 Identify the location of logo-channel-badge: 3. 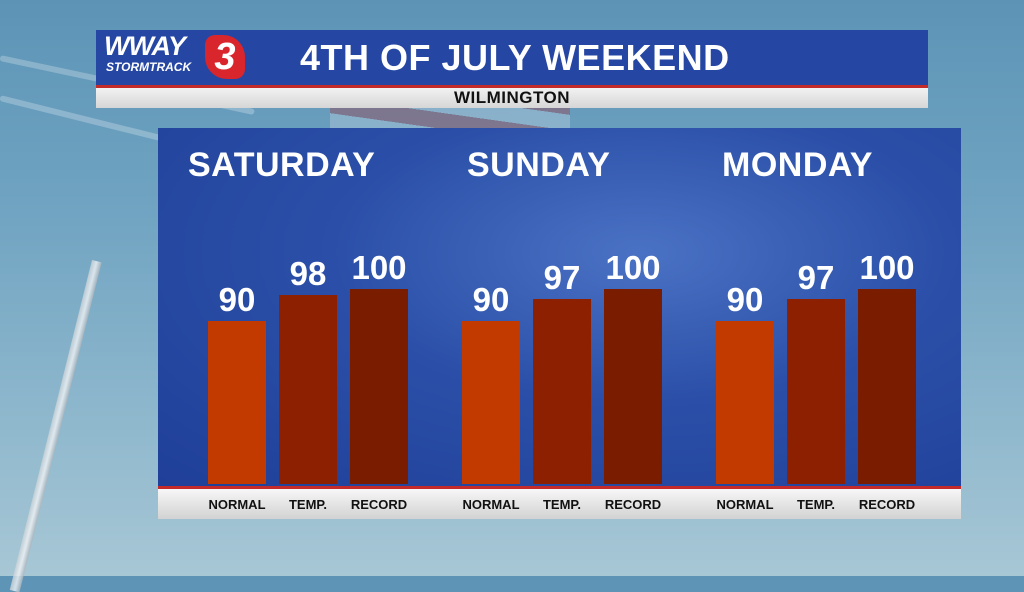
(225, 57).